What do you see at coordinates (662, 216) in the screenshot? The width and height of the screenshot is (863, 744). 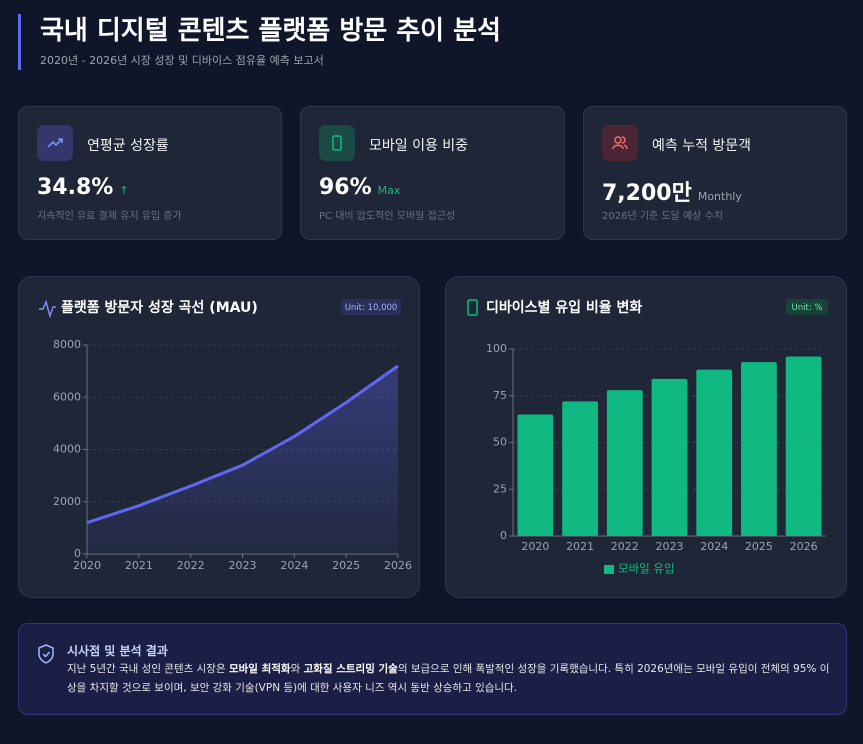 I see `kpi-desc: 2026년 기준 도달 예상 수치` at bounding box center [662, 216].